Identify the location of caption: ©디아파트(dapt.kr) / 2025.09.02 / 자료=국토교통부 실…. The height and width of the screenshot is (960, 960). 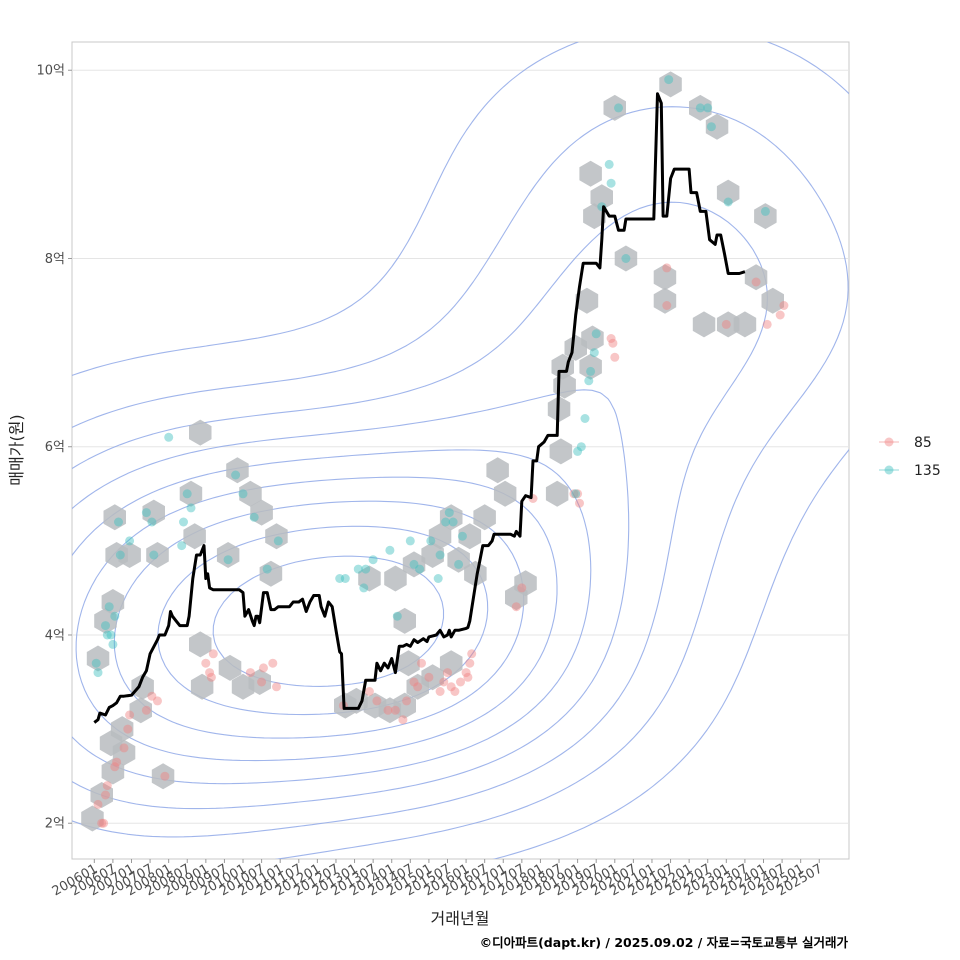
(664, 942).